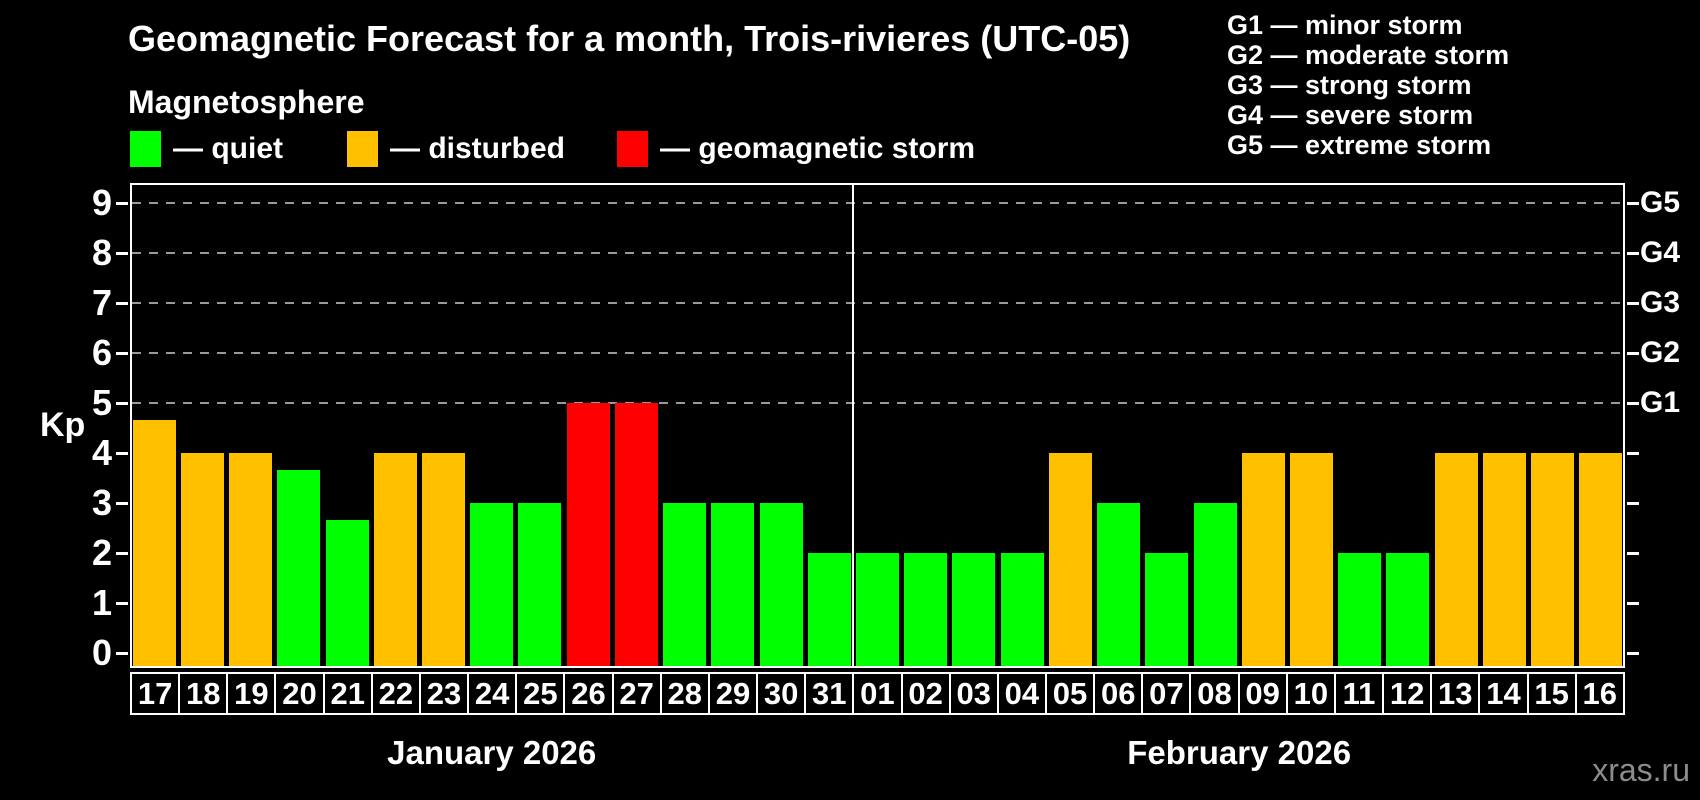 The image size is (1700, 800). What do you see at coordinates (781, 693) in the screenshot?
I see `day-cell: 30` at bounding box center [781, 693].